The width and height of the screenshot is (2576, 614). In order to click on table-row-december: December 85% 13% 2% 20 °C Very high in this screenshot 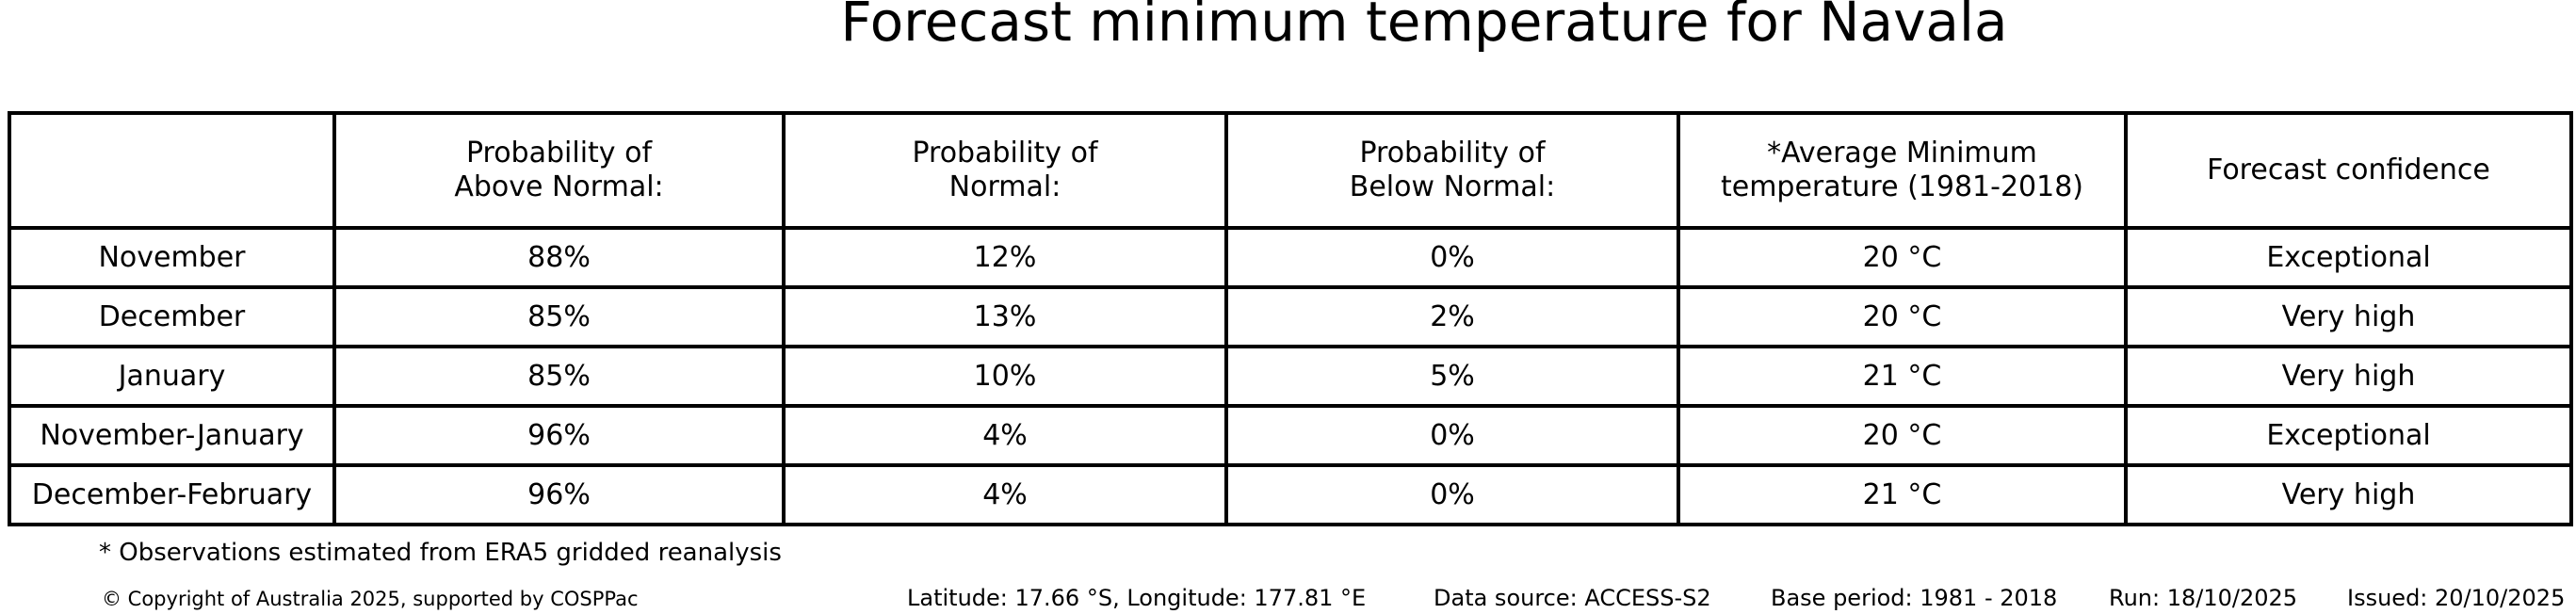, I will do `click(1290, 316)`.